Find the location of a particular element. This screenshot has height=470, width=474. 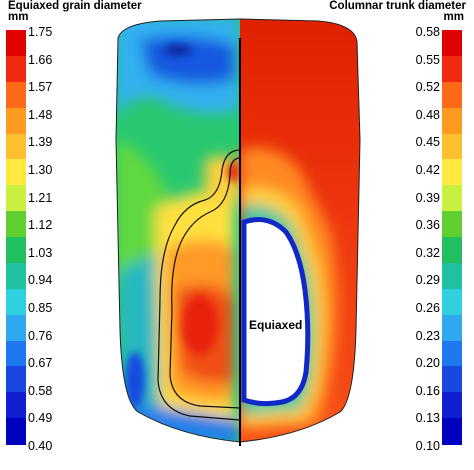

tick-label: 0.85 is located at coordinates (40, 308).